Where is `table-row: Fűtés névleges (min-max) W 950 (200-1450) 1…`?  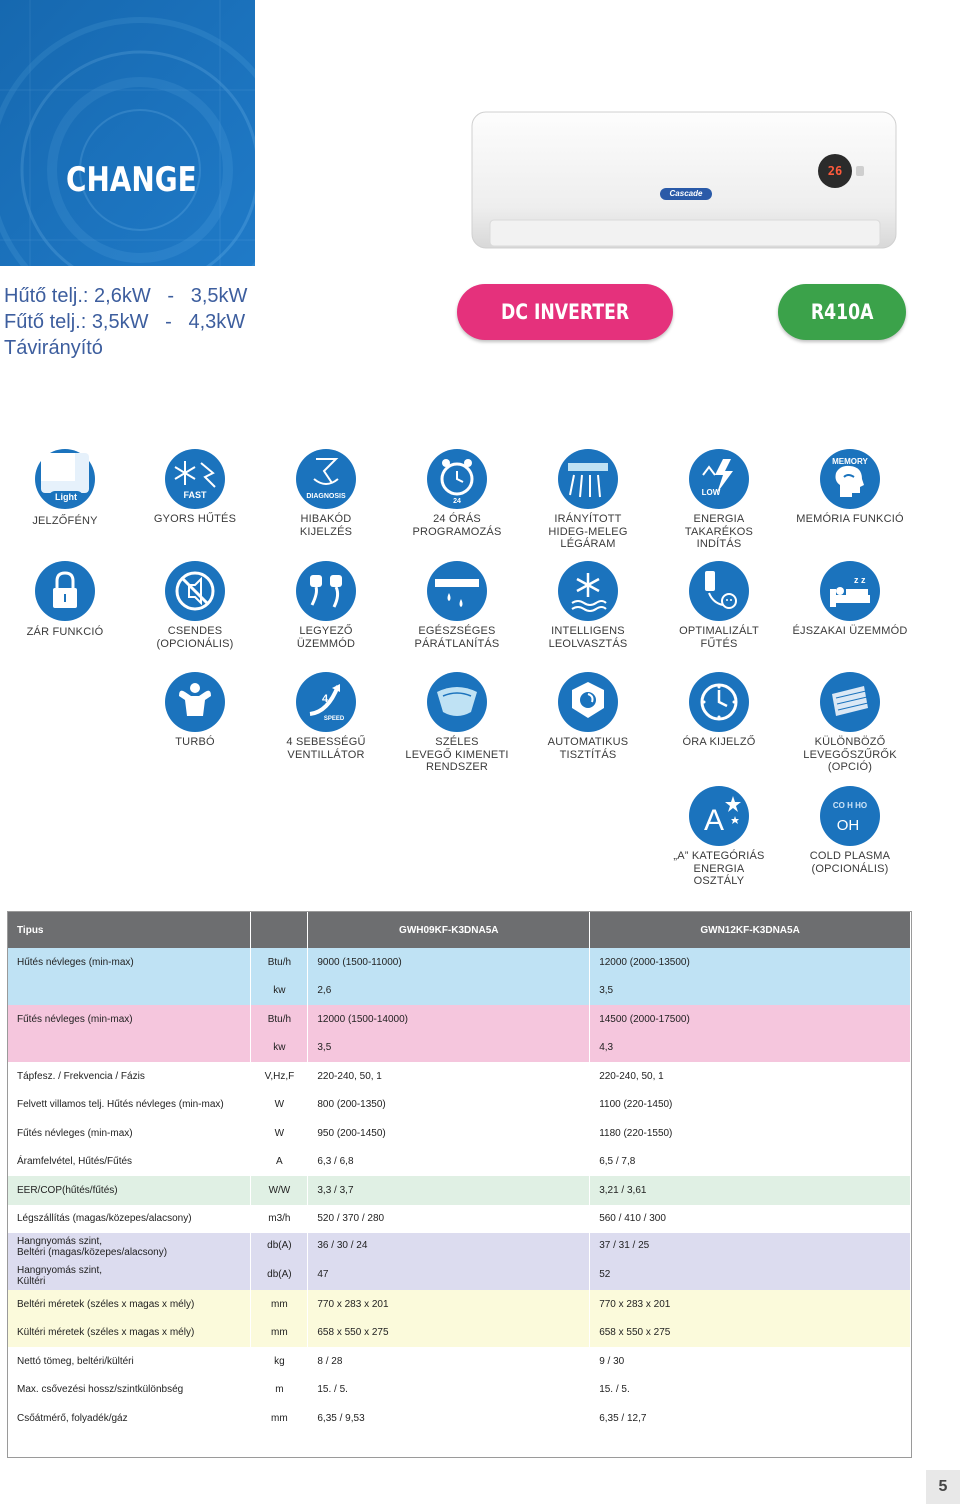 table-row: Fűtés névleges (min-max) W 950 (200-1450) 1… is located at coordinates (459, 1133).